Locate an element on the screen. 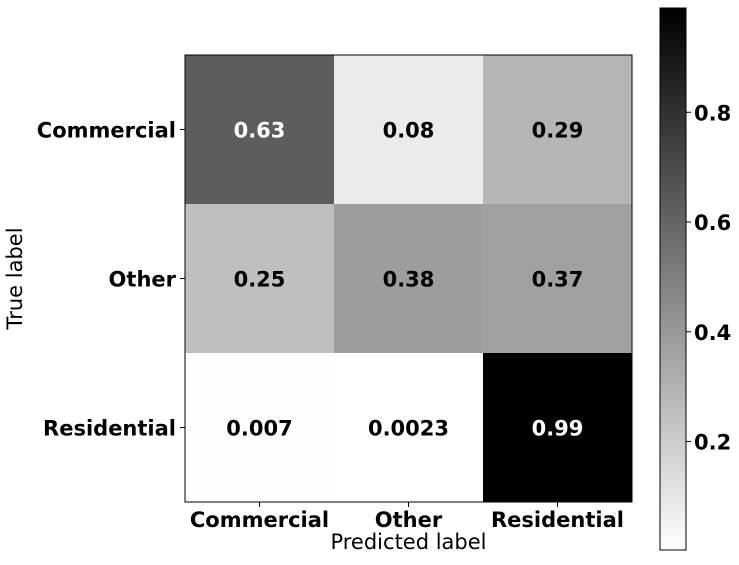 The image size is (739, 565). y-tick-label: Other is located at coordinates (143, 280).